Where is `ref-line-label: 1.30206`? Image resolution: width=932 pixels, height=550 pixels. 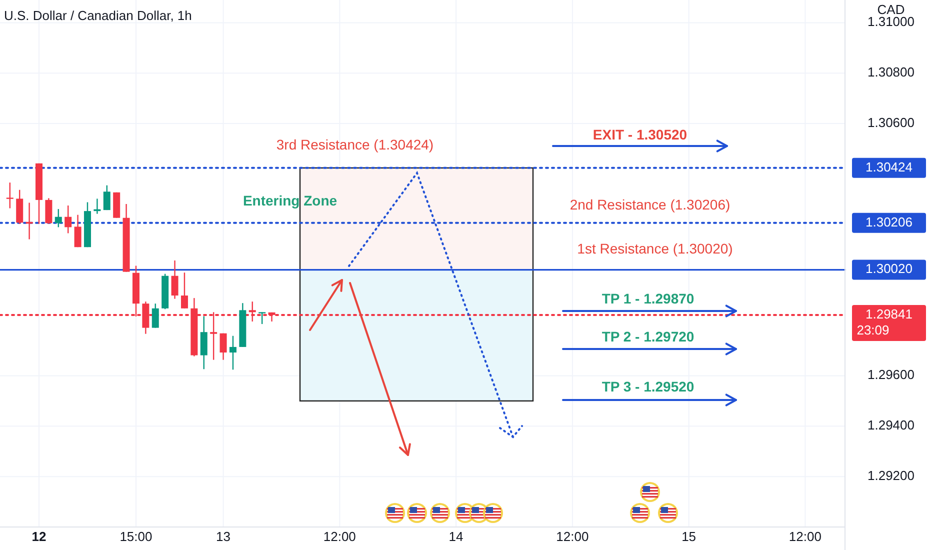 ref-line-label: 1.30206 is located at coordinates (889, 222).